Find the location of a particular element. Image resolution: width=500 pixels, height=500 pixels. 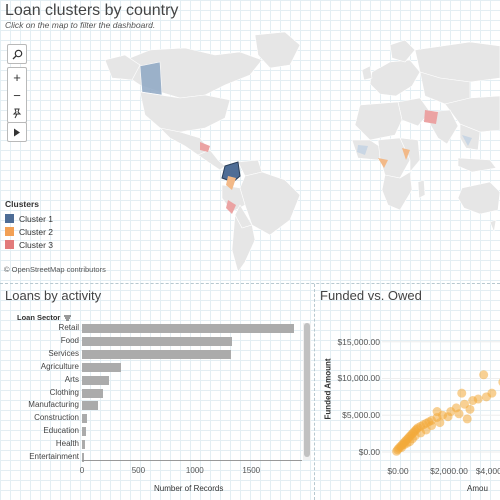

legend-label: Cluster 2 is located at coordinates (36, 231).